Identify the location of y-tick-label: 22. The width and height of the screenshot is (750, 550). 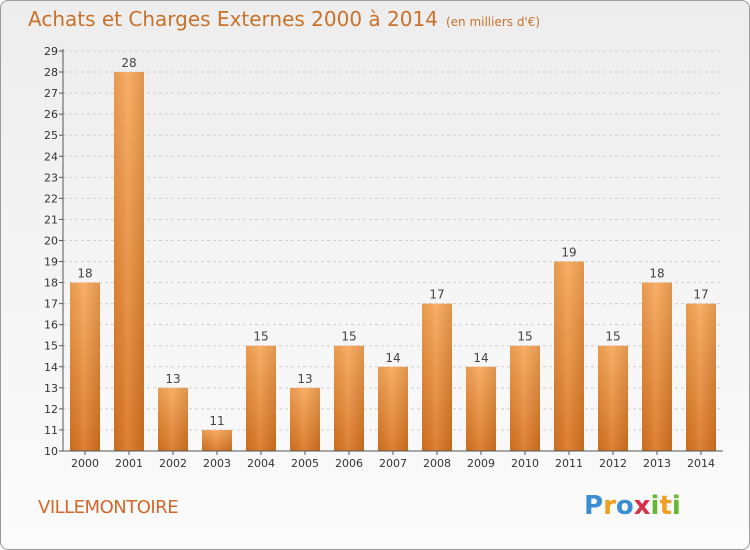
(51, 198).